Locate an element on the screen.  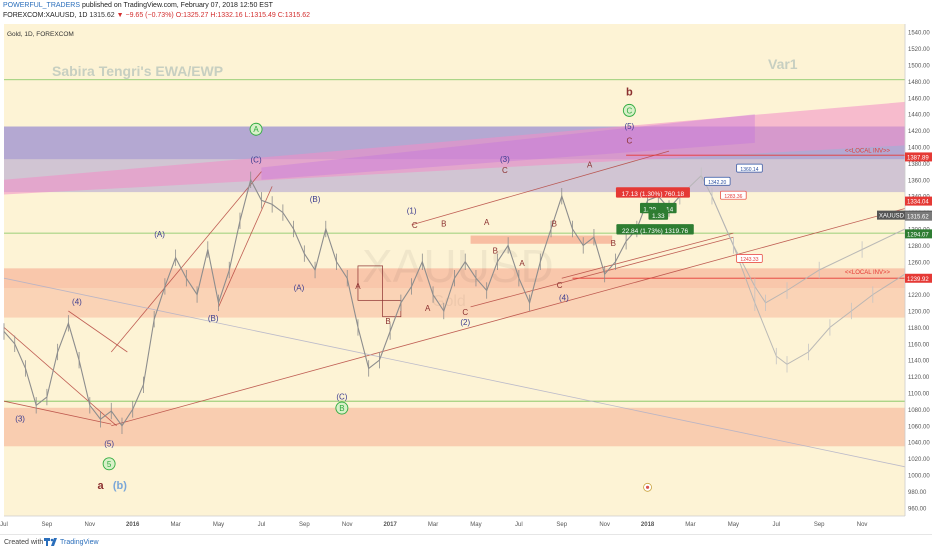
price-tag-label: 1315.62 is located at coordinates (918, 218).